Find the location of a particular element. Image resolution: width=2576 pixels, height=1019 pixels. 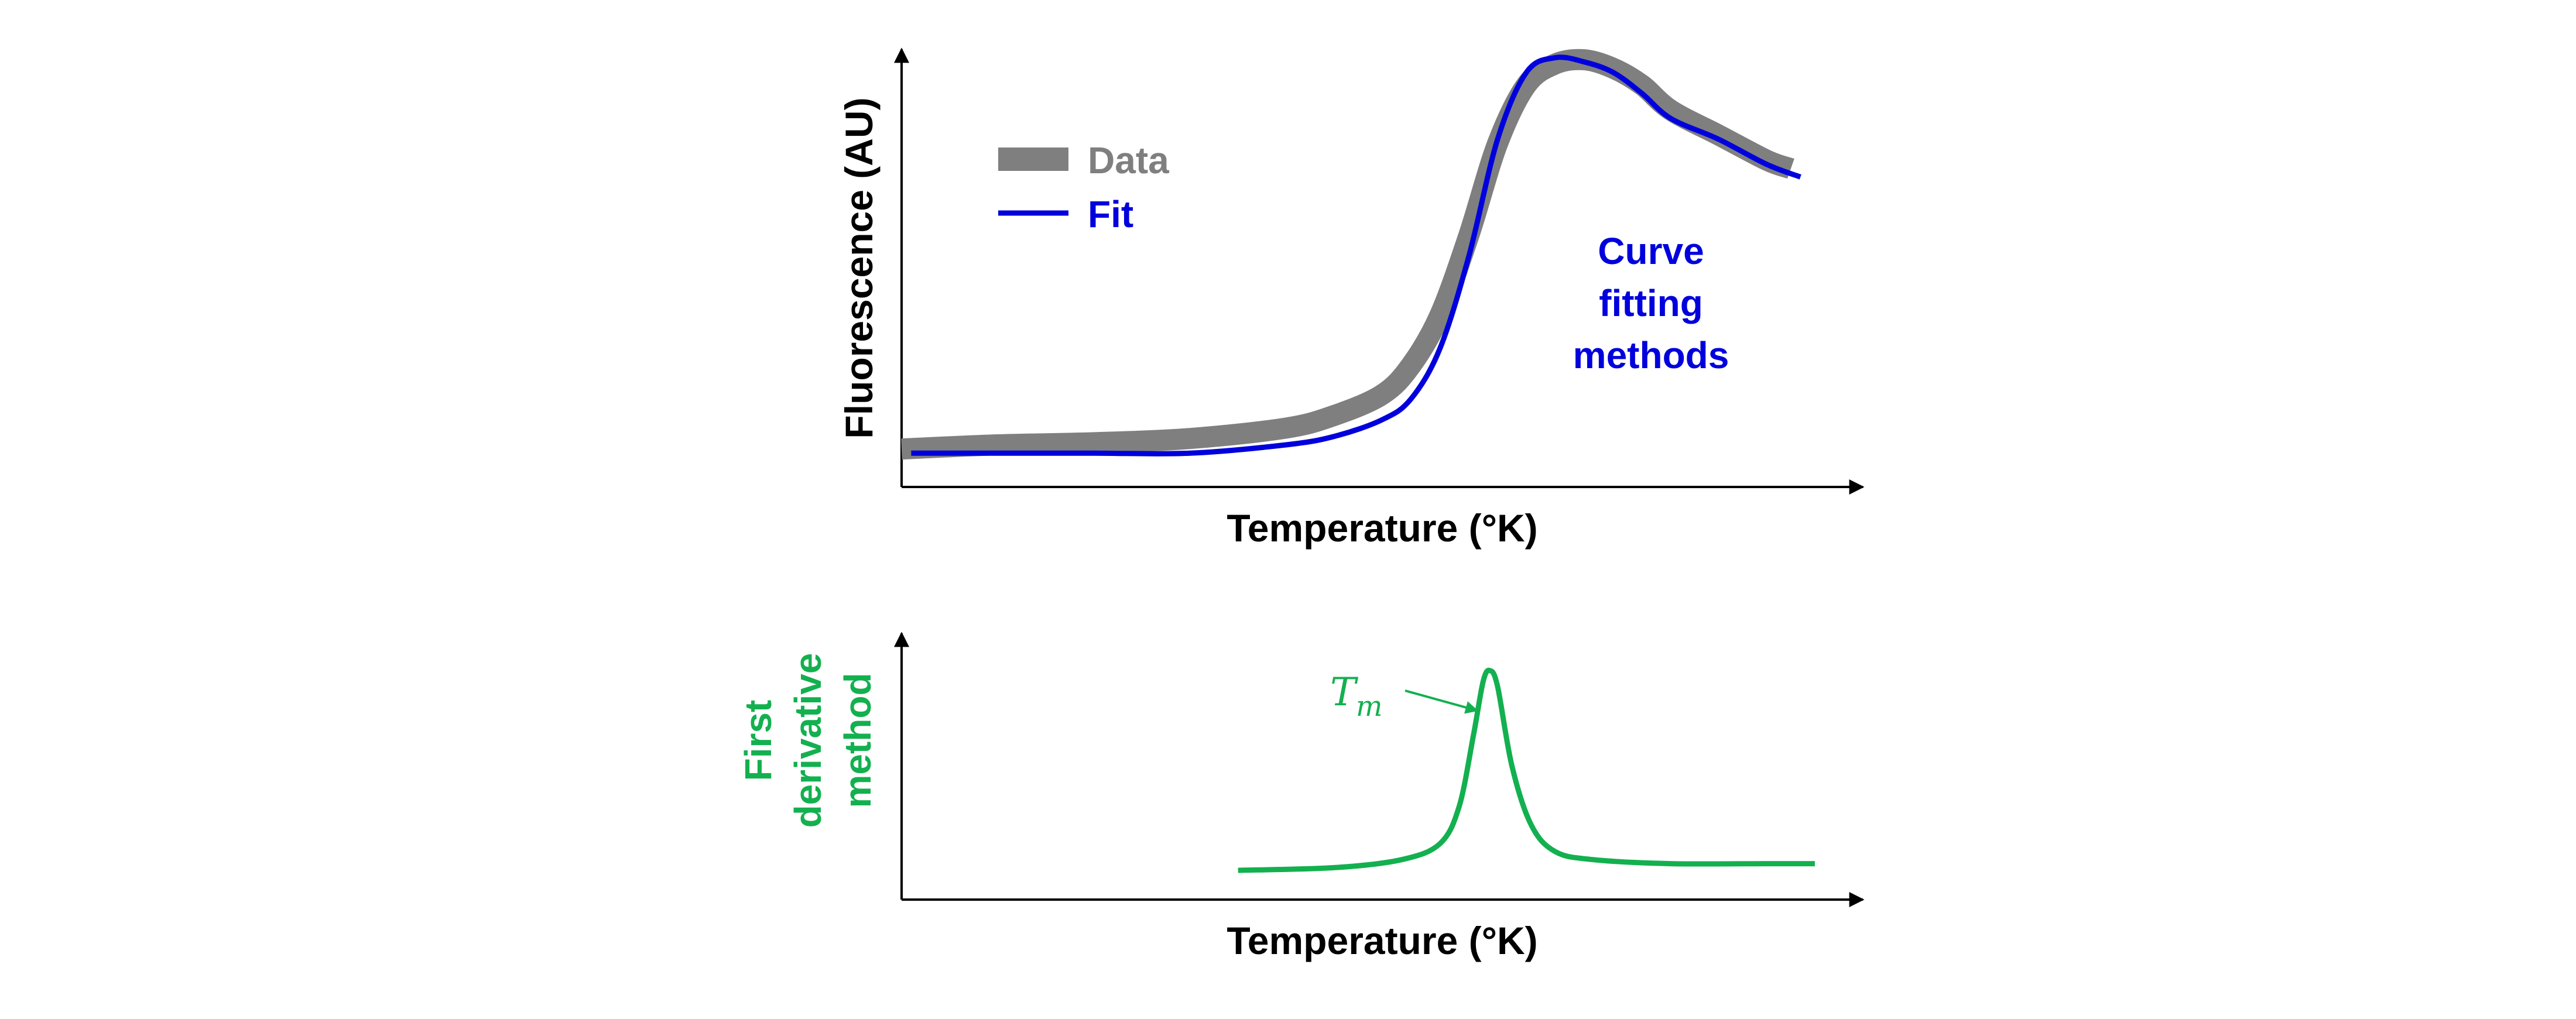

tm-label: Tm is located at coordinates (1356, 697).